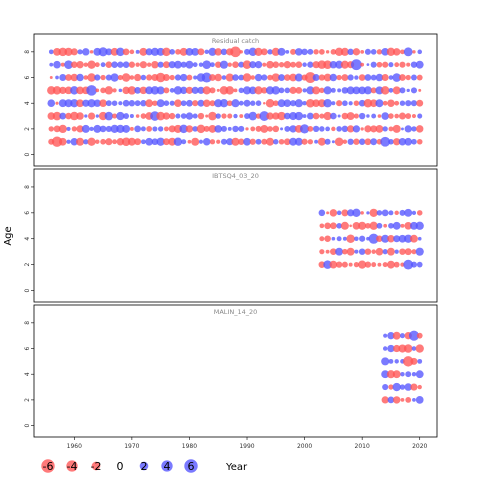 This screenshot has width=480, height=480. Describe the element at coordinates (236, 312) in the screenshot. I see `panel-title: MALIN_14_20` at that location.